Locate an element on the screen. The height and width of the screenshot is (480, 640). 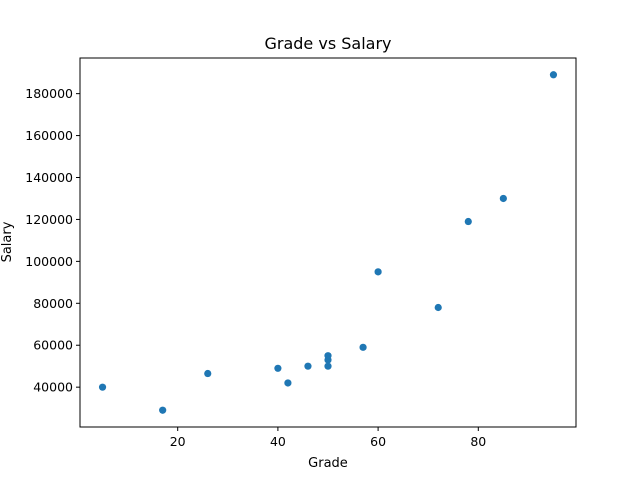
y-tick-label: 140000 is located at coordinates (49, 177).